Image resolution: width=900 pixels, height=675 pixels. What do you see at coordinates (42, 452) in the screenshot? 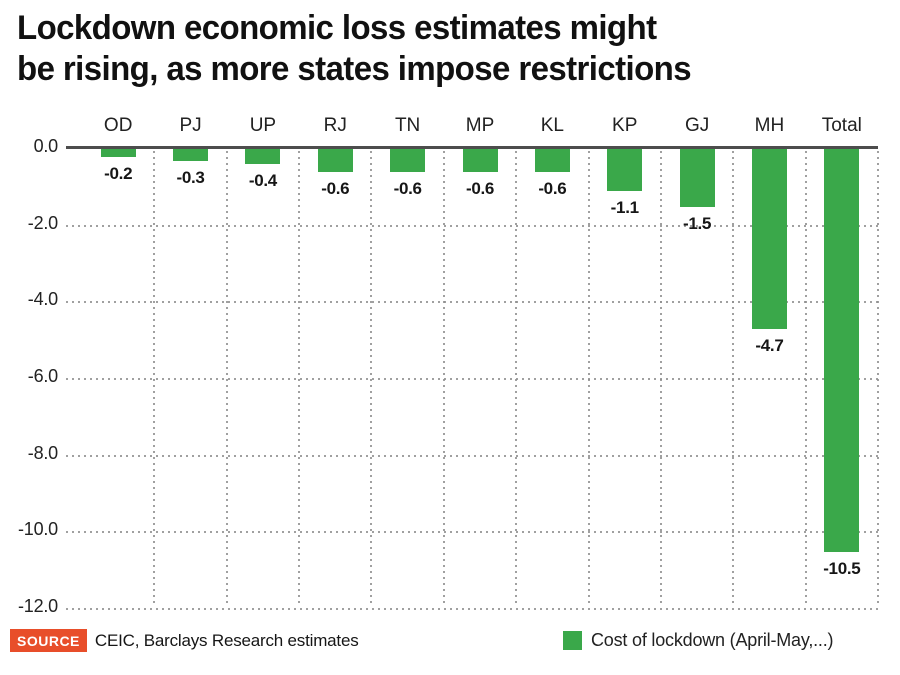
I see `y-tick-label: -8.0` at bounding box center [42, 452].